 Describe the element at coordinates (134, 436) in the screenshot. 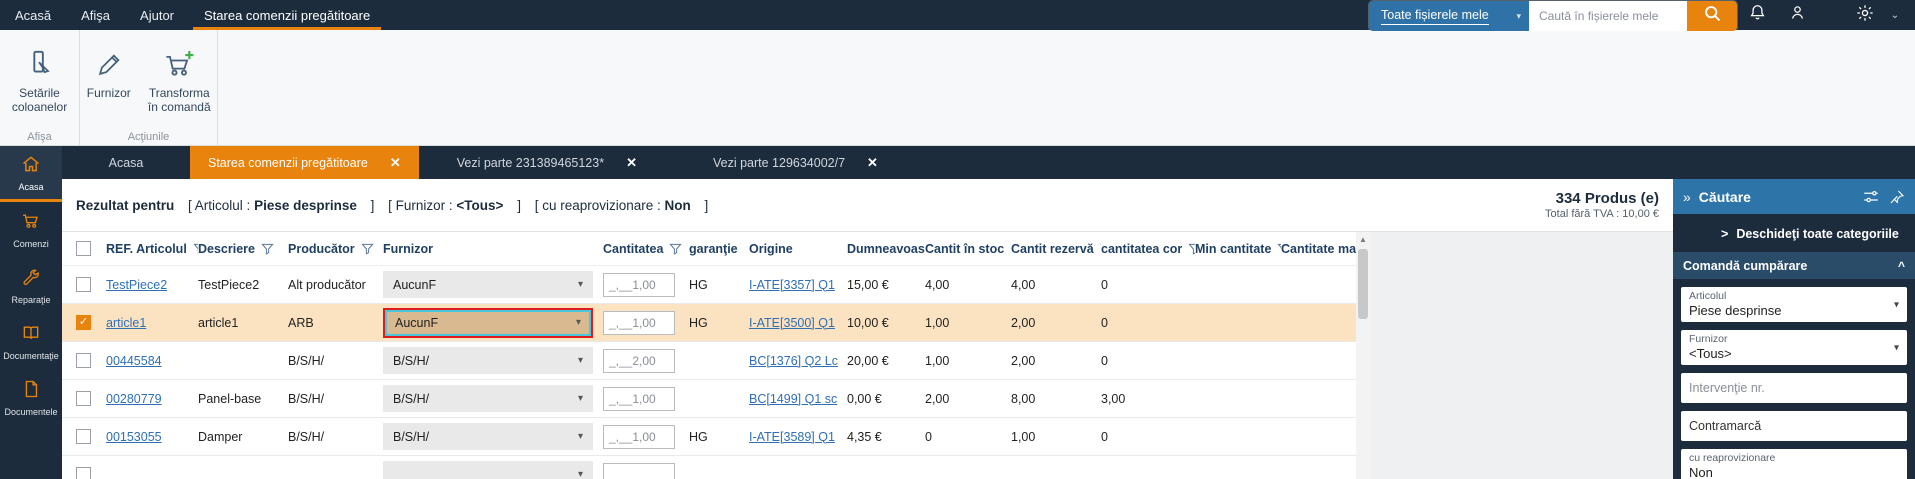

I see `article-ref-link: 00153055` at that location.